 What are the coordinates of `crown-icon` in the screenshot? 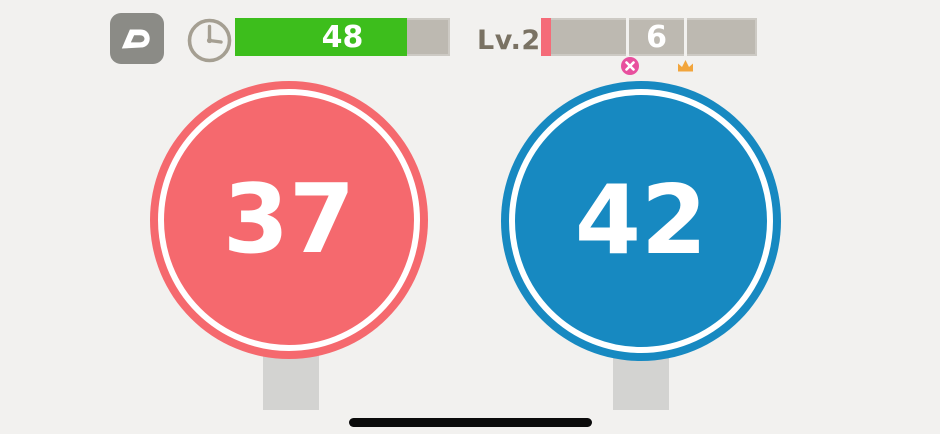 It's located at (685, 65).